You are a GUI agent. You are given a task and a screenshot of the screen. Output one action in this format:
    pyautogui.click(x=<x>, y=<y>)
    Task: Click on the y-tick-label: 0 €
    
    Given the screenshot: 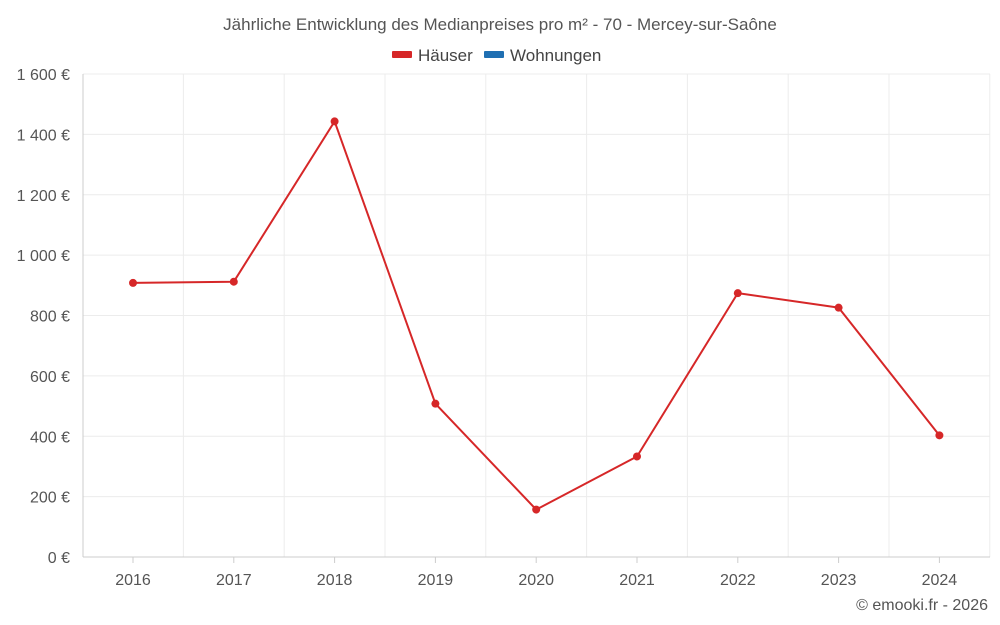 What is the action you would take?
    pyautogui.click(x=59, y=558)
    